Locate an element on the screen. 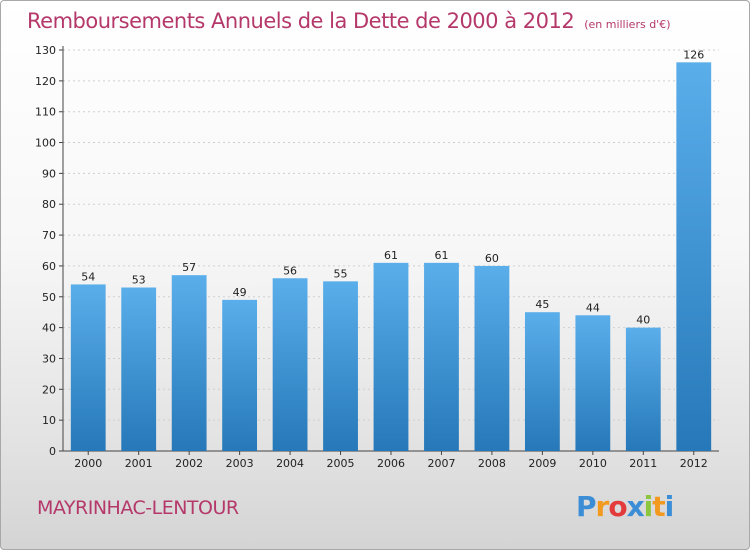  x-tick-label: 2005 is located at coordinates (341, 463).